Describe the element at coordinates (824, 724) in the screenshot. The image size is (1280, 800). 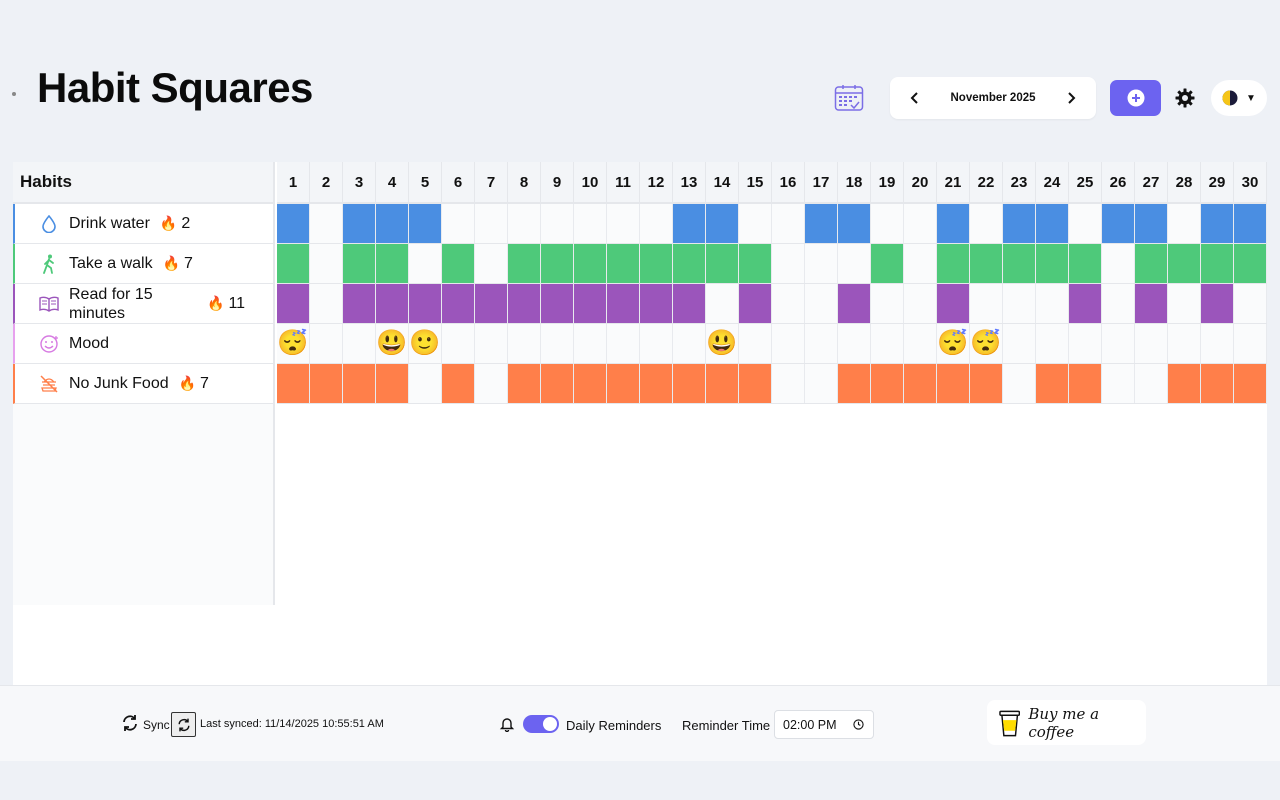
I see `reminder-time-input: 02:00 PM` at that location.